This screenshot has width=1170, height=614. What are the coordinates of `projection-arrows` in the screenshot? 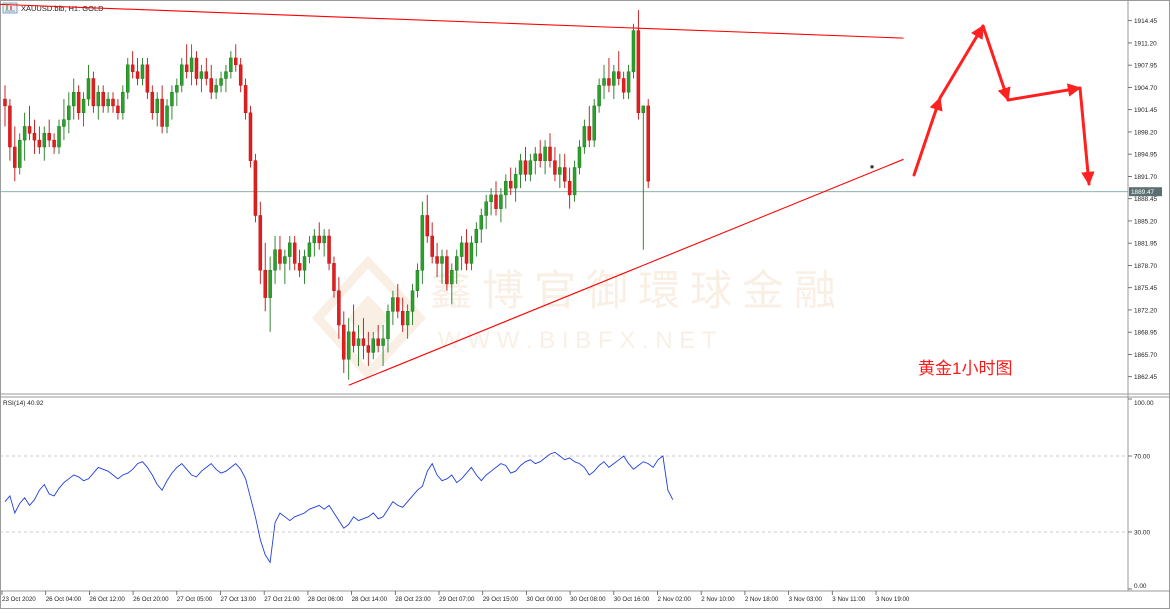 It's located at (1003, 105).